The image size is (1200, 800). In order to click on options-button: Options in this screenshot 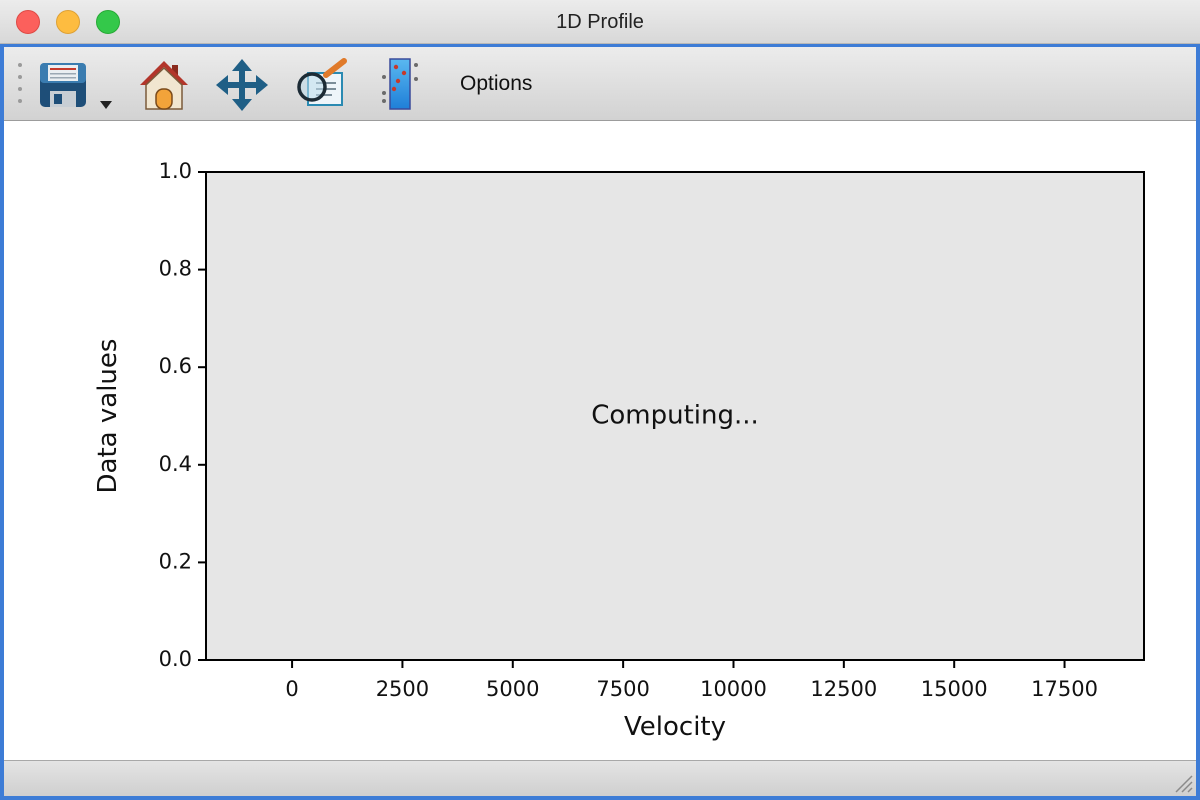, I will do `click(496, 84)`.